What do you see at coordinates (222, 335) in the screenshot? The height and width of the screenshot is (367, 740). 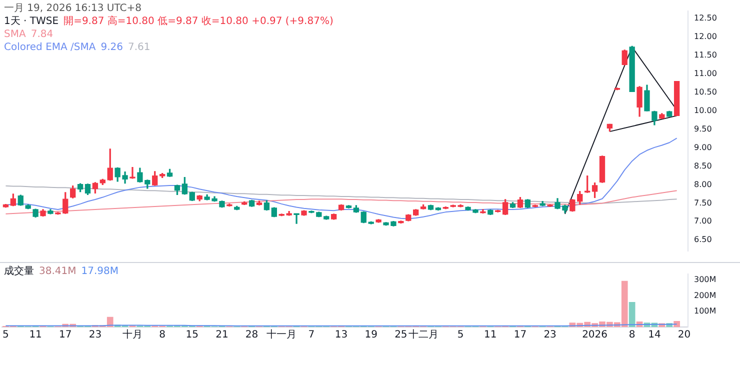 I see `x-tick-label: 21` at bounding box center [222, 335].